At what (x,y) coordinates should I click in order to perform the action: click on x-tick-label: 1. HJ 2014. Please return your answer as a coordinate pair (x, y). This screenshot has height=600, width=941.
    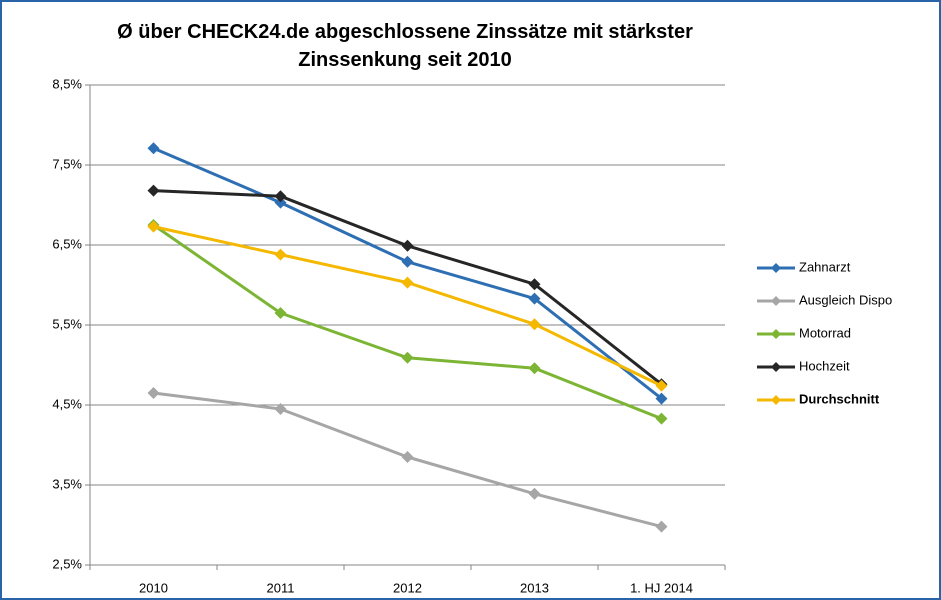
    Looking at the image, I should click on (661, 587).